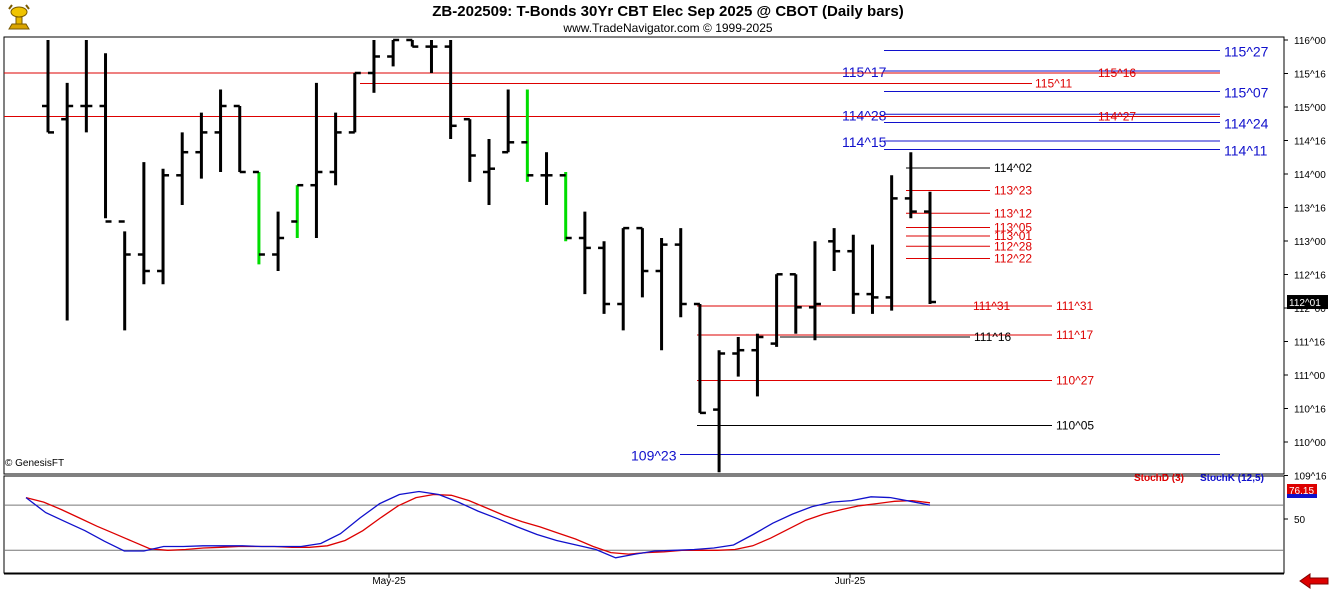  Describe the element at coordinates (993, 337) in the screenshot. I see `price-level-label: 111^16` at that location.